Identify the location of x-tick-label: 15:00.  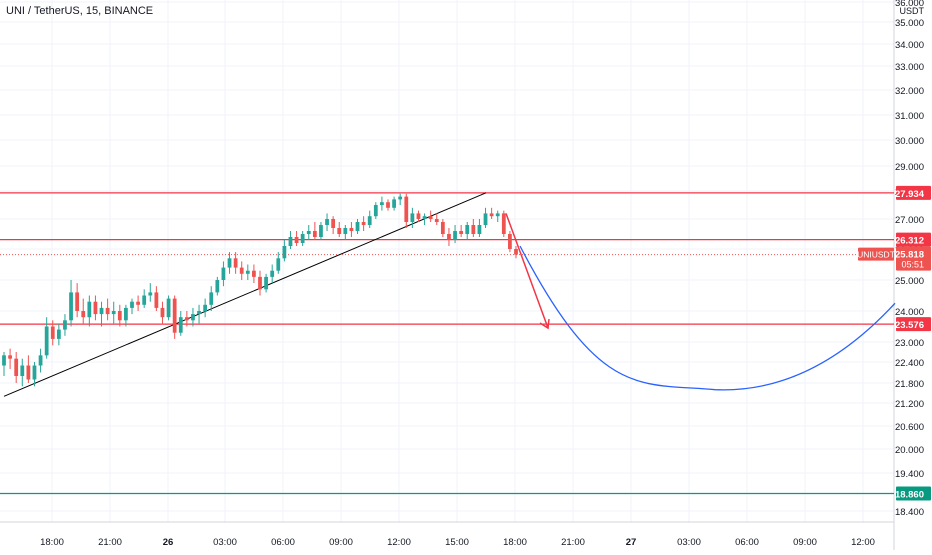
(457, 542).